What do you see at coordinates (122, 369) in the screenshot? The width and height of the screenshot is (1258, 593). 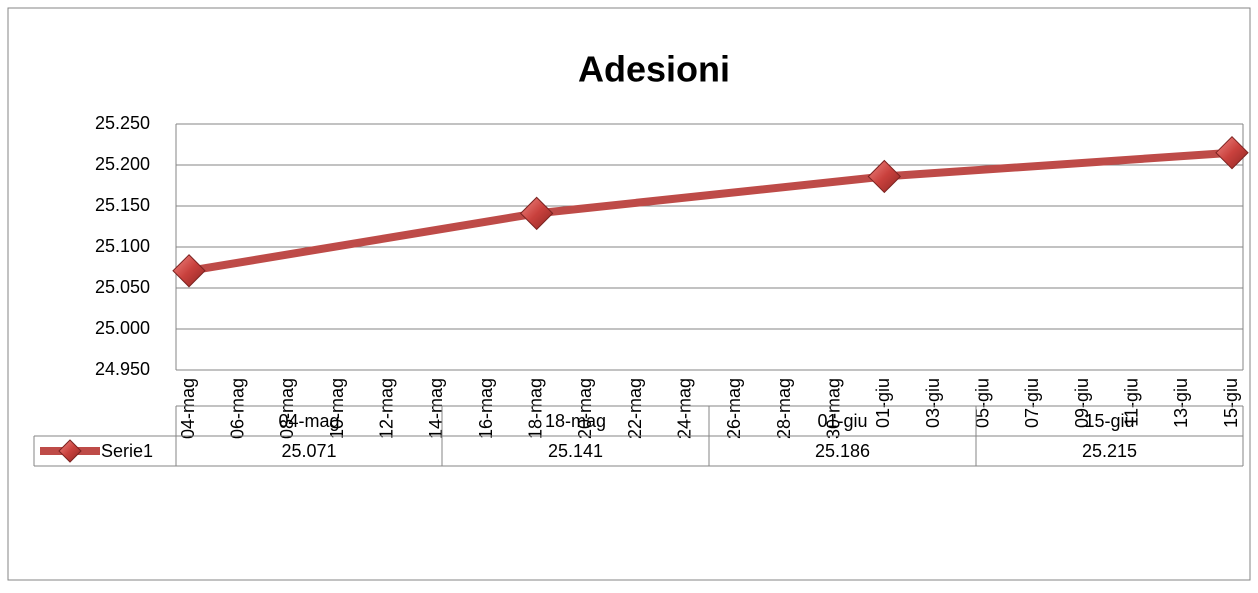 I see `y-tick-label: 24.950` at bounding box center [122, 369].